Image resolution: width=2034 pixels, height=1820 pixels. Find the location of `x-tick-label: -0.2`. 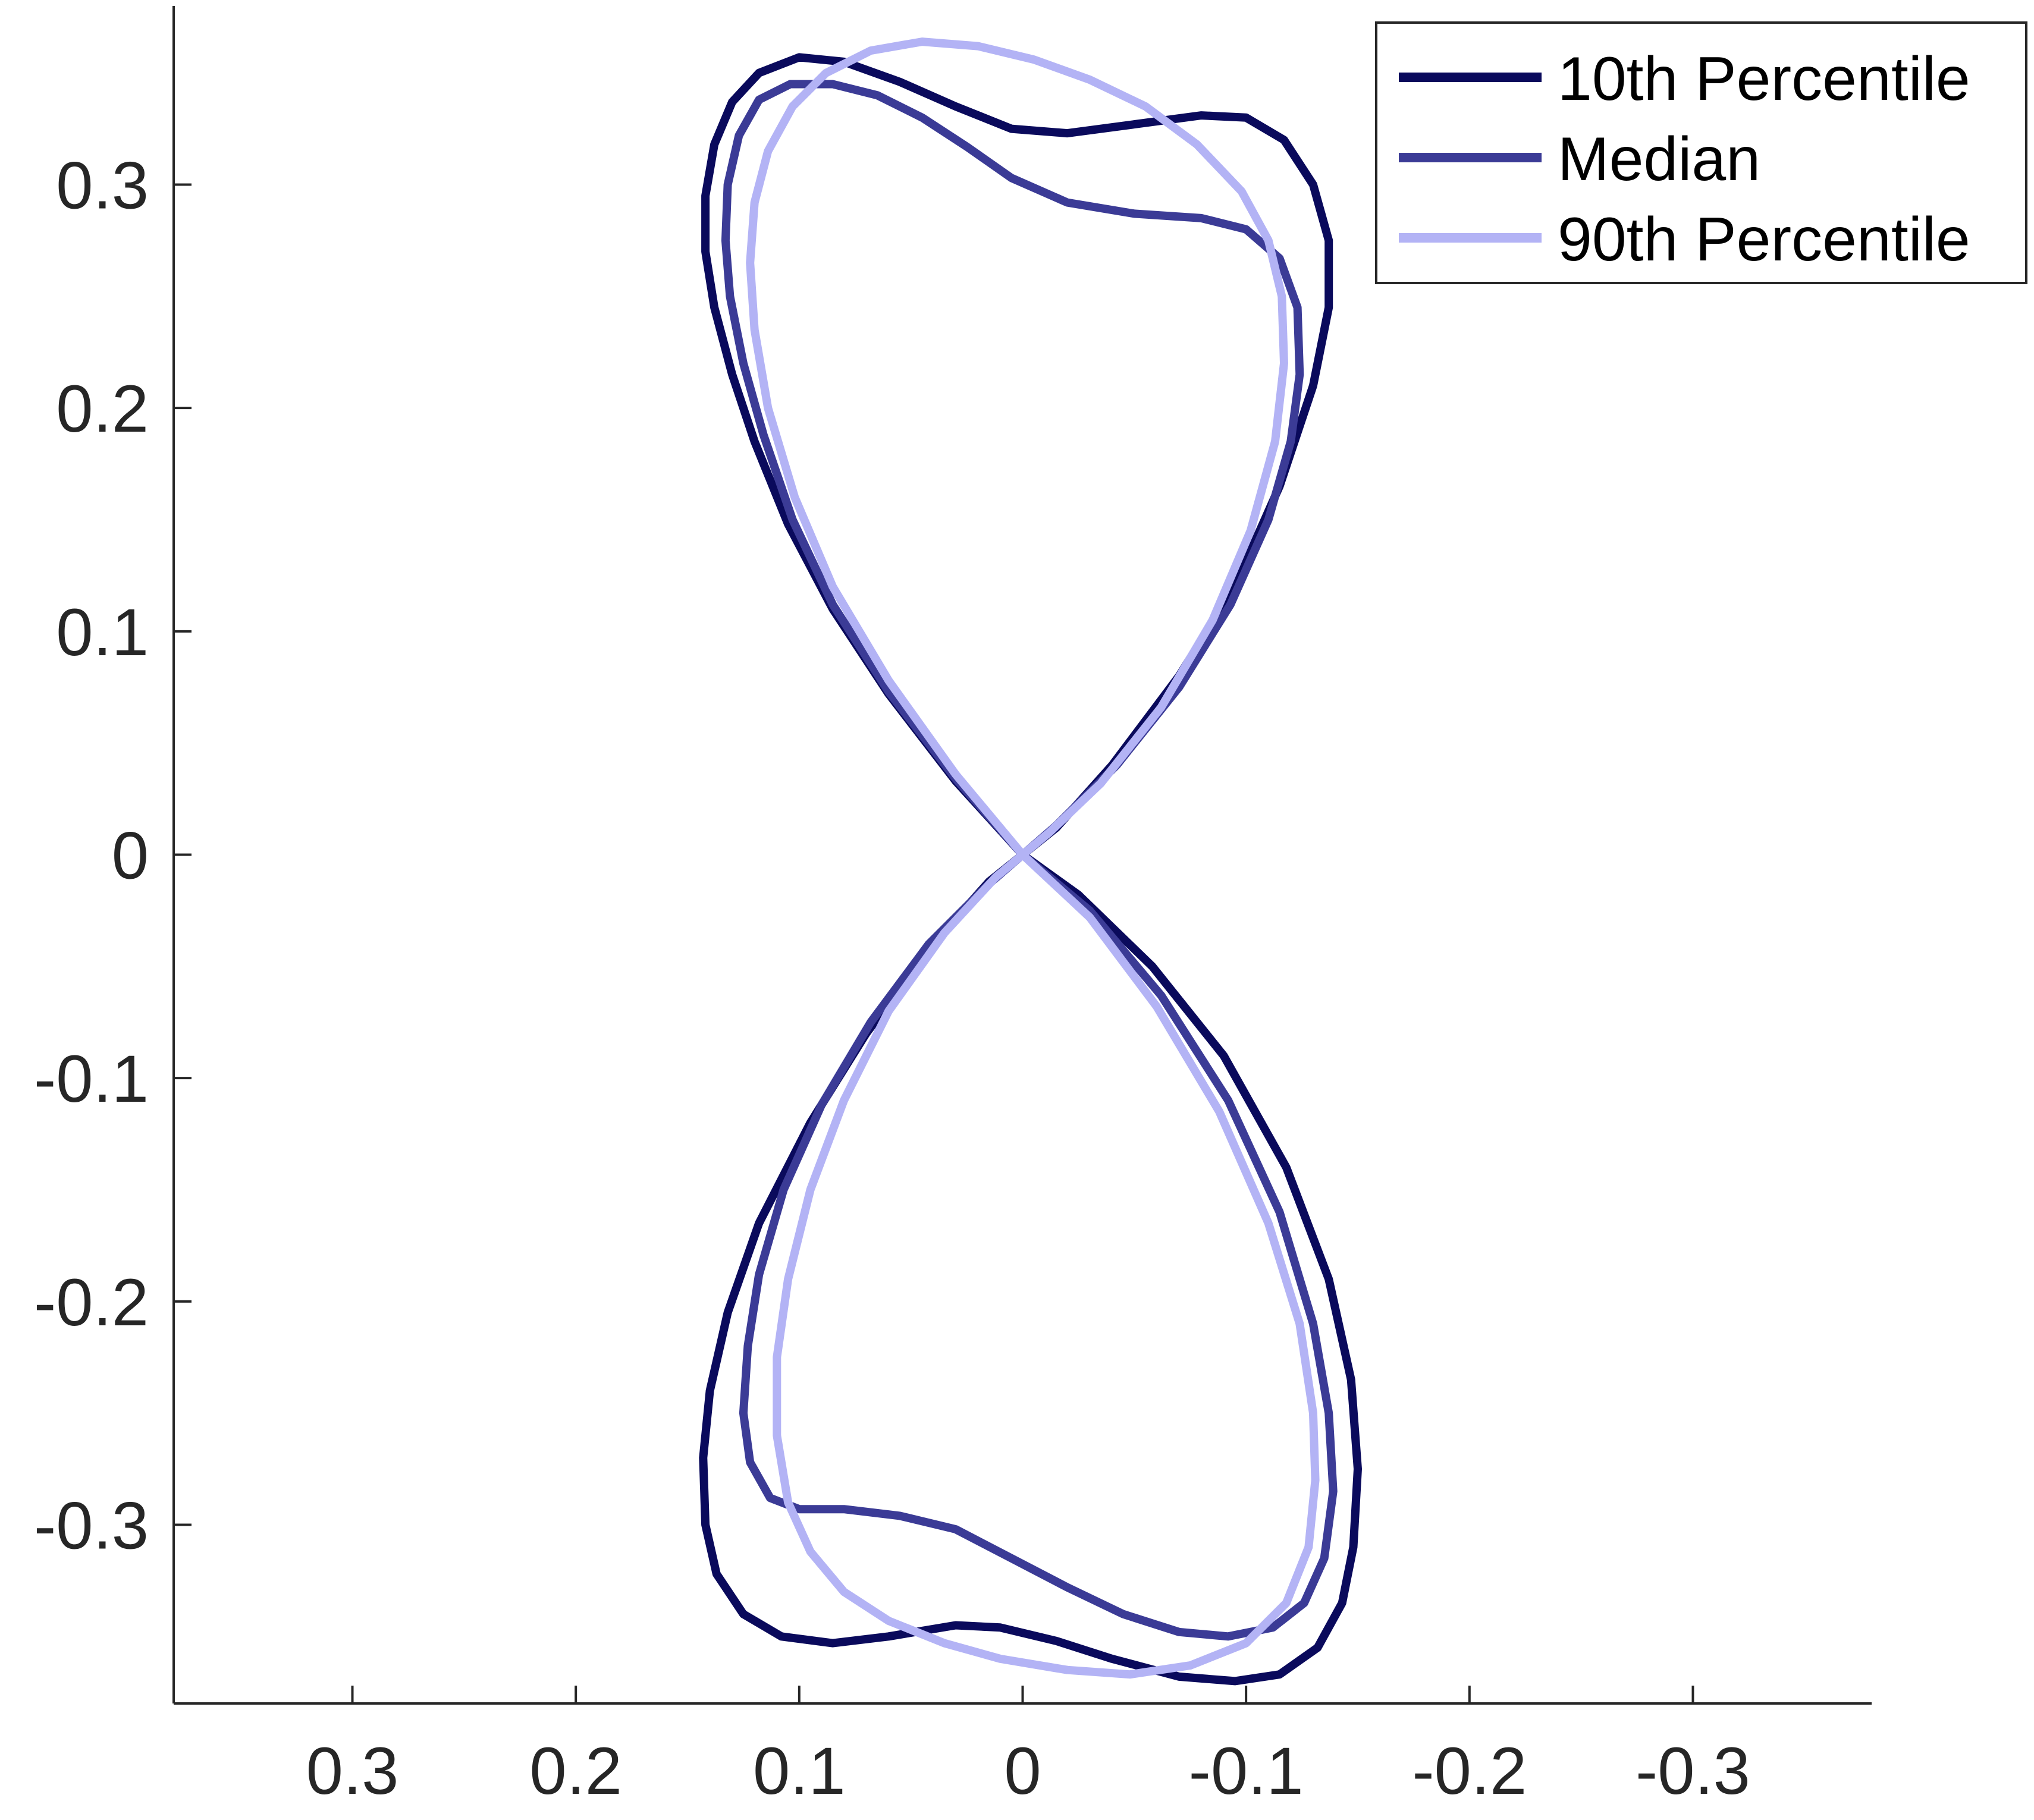

x-tick-label: -0.2 is located at coordinates (1469, 1771).